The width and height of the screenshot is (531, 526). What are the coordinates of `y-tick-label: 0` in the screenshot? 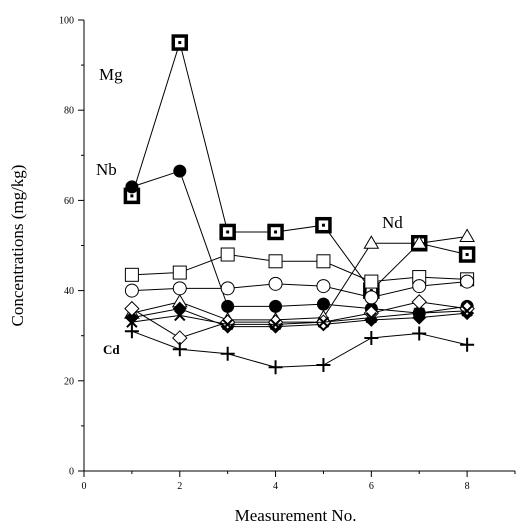 It's located at (71, 472).